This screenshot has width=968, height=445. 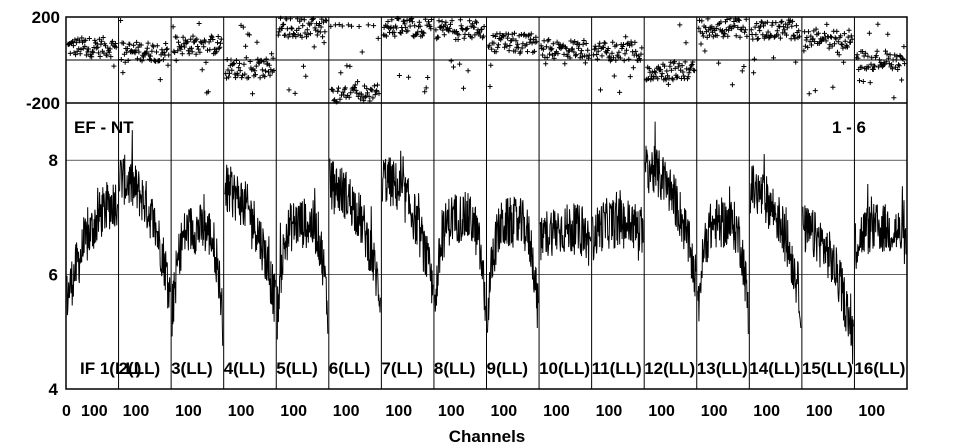 I want to click on if-label: IF 1(LL), so click(x=110, y=368).